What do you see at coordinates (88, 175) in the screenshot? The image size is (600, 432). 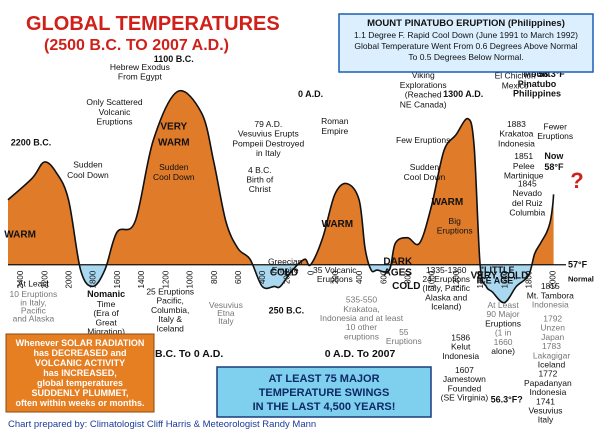 I see `annotation-text: Cool Down` at bounding box center [88, 175].